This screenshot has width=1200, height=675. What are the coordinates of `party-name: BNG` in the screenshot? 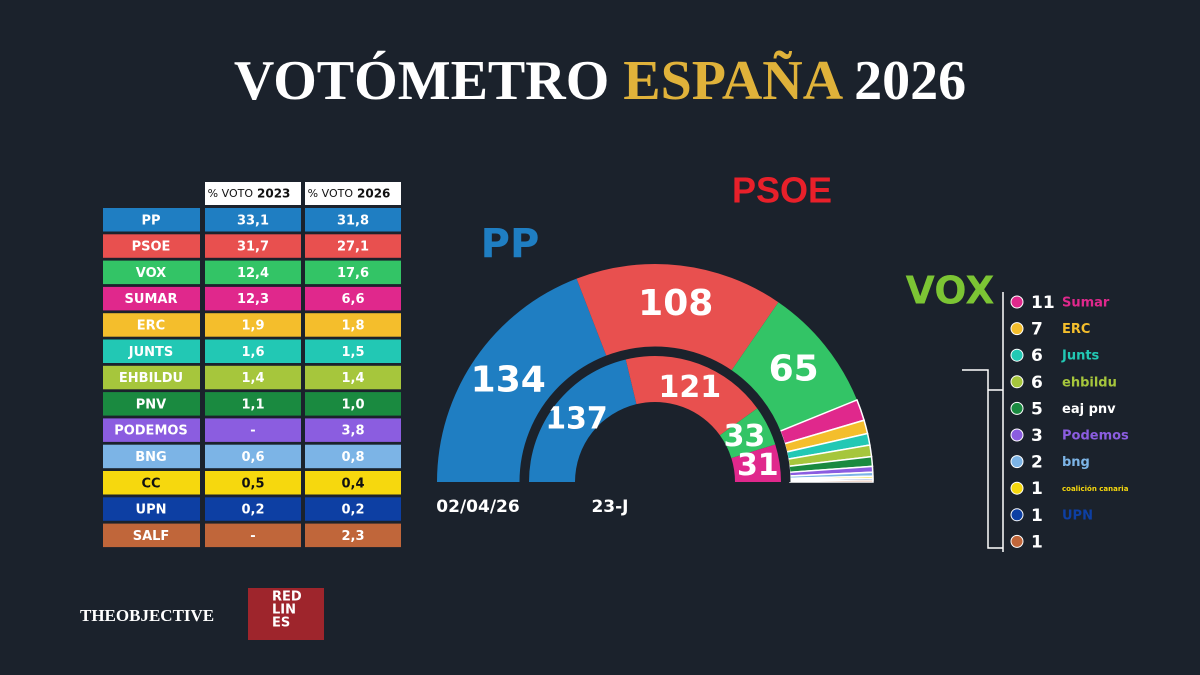 It's located at (150, 457).